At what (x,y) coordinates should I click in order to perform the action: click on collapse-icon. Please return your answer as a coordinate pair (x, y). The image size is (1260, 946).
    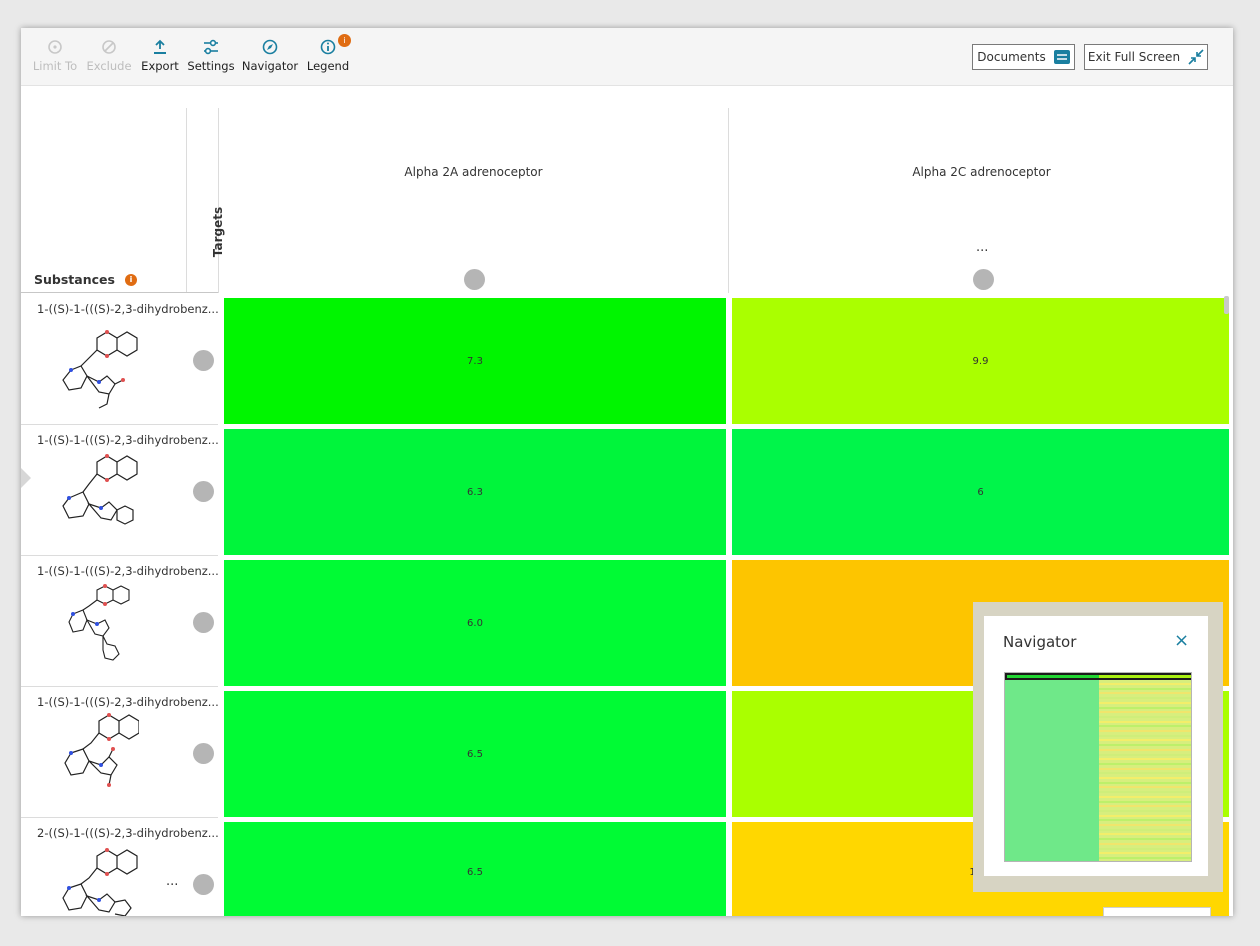
    Looking at the image, I should click on (1196, 57).